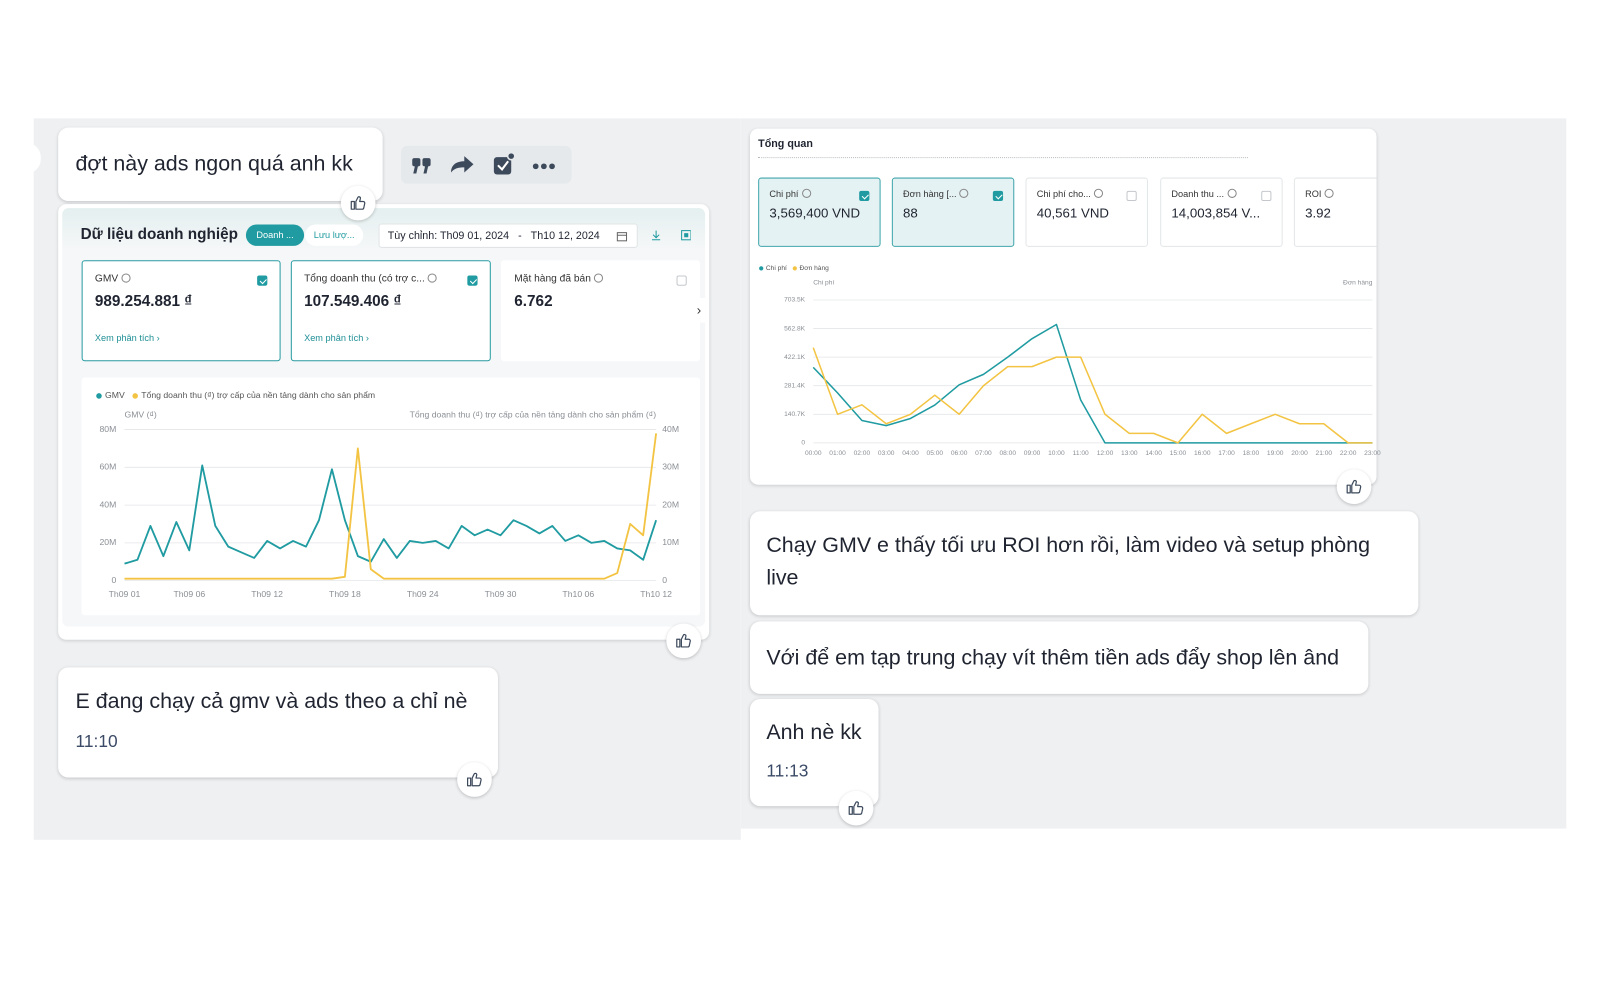  What do you see at coordinates (214, 164) in the screenshot?
I see `message-text: đợt này ads ngon quá anh kk` at bounding box center [214, 164].